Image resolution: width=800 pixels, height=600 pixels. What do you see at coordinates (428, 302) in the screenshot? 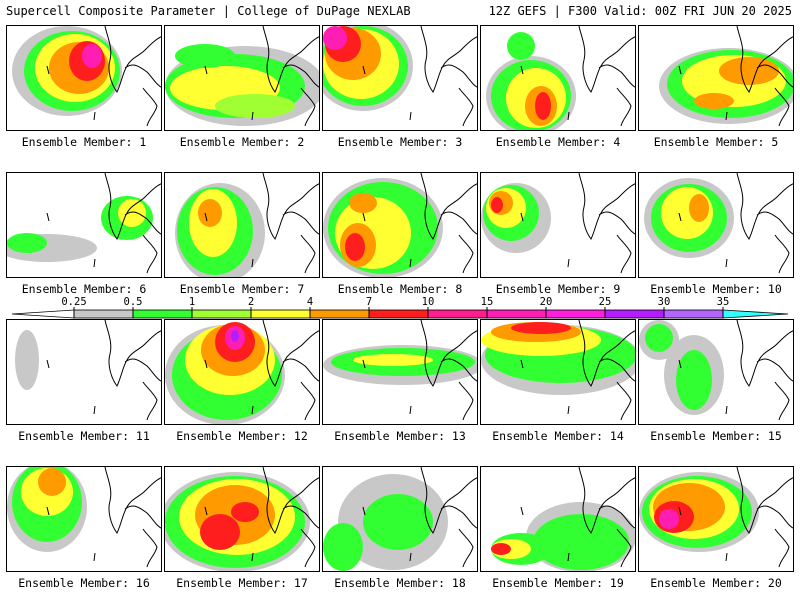
I see `legend-tick-label: 10` at bounding box center [428, 302].